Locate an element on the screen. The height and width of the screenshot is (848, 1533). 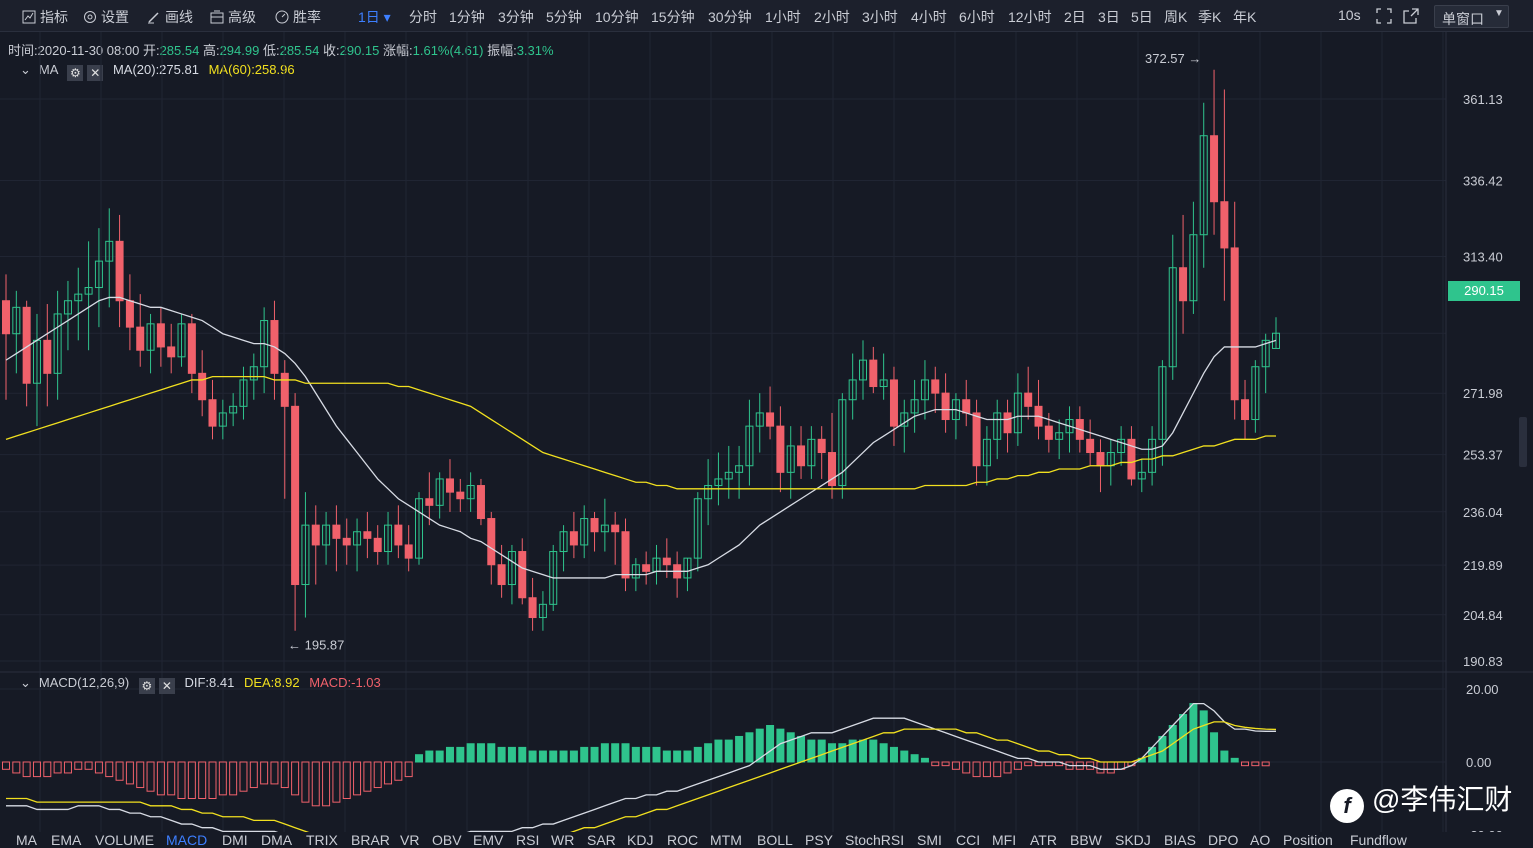
advanced-button: 高级 is located at coordinates (233, 17).